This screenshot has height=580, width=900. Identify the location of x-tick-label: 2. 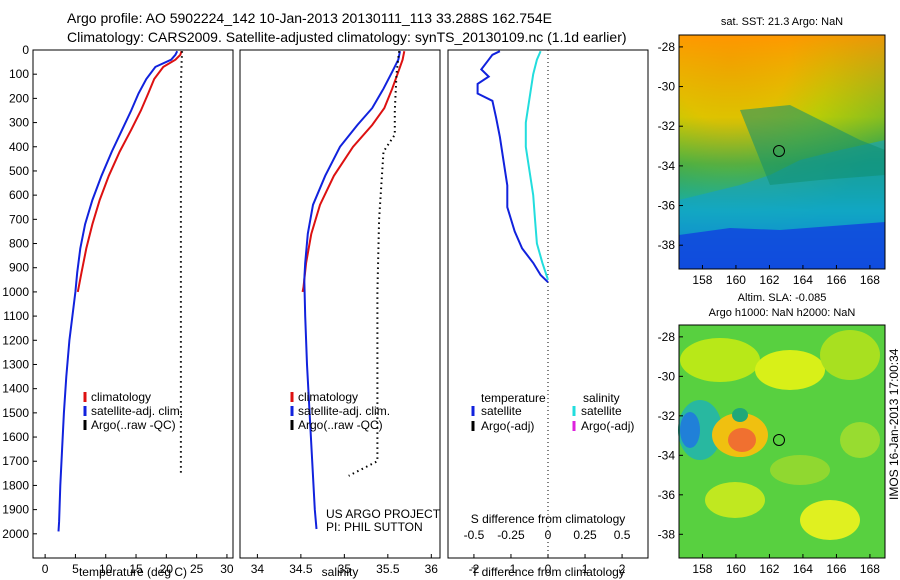
(622, 569).